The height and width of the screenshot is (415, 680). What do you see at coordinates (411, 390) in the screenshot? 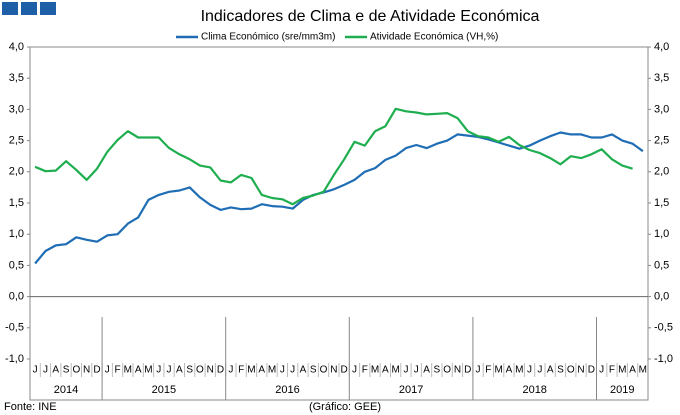
I see `year-label: 2017` at bounding box center [411, 390].